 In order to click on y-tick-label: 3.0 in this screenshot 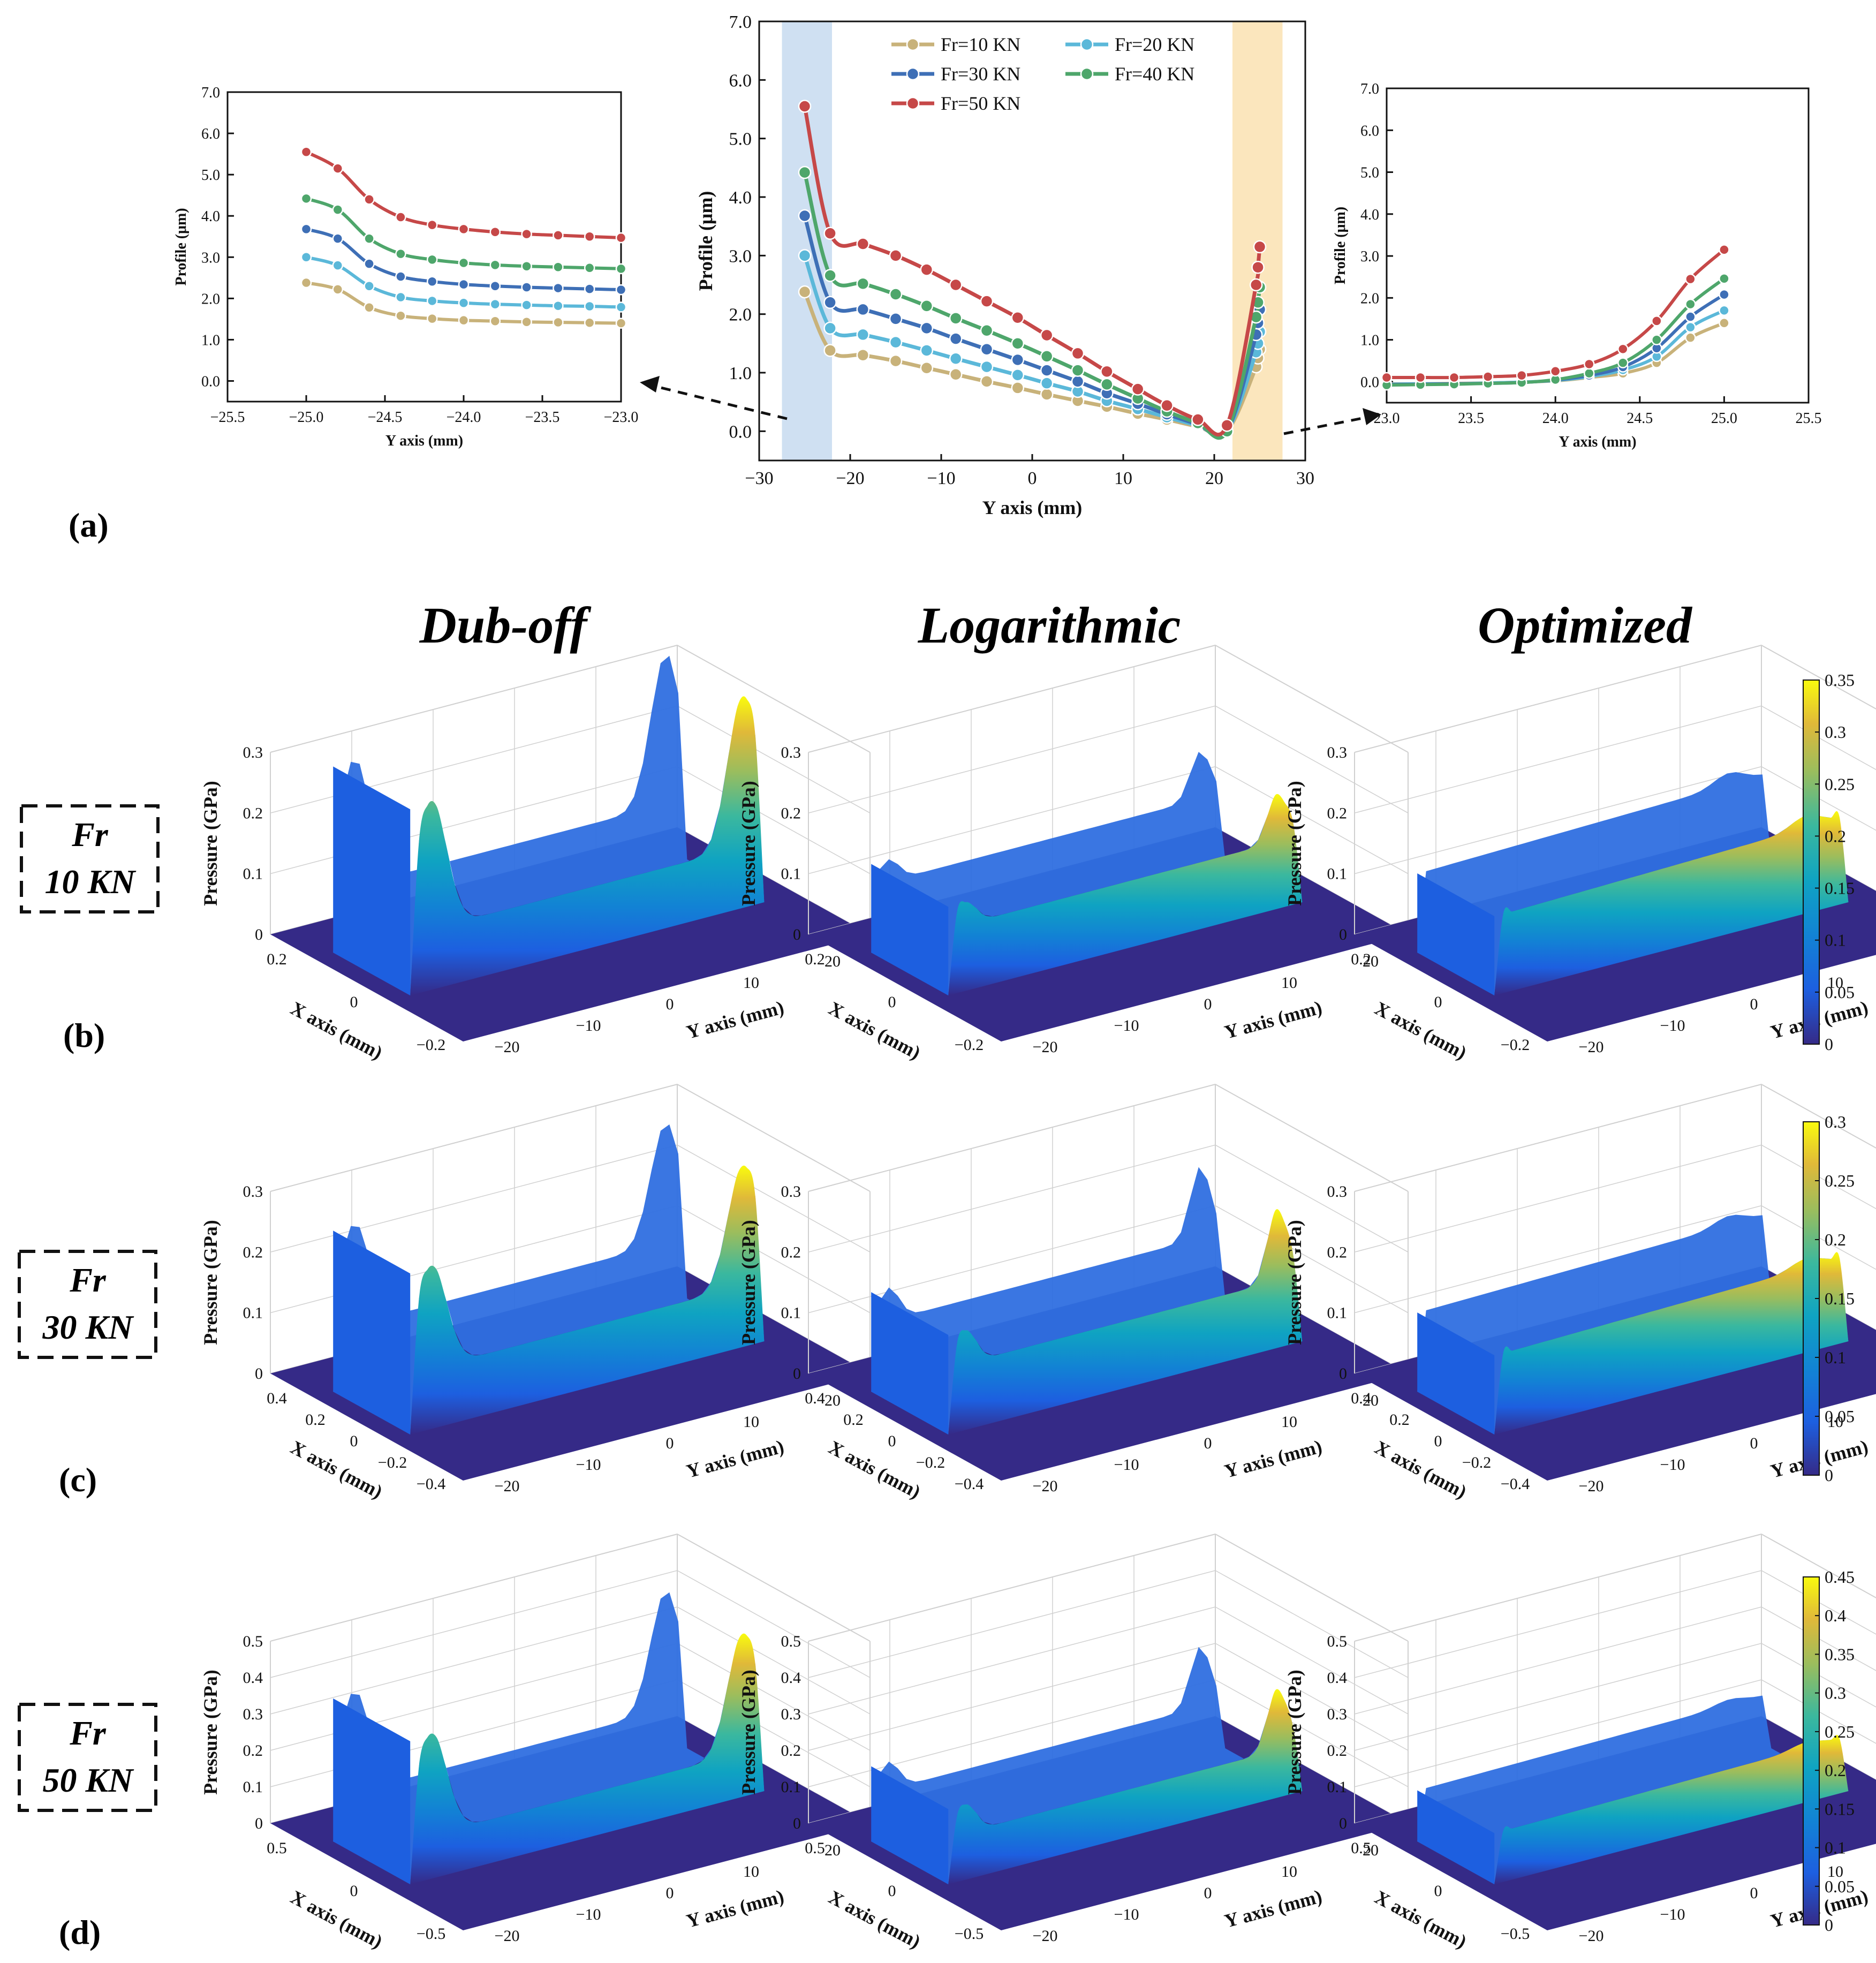, I will do `click(1369, 256)`.